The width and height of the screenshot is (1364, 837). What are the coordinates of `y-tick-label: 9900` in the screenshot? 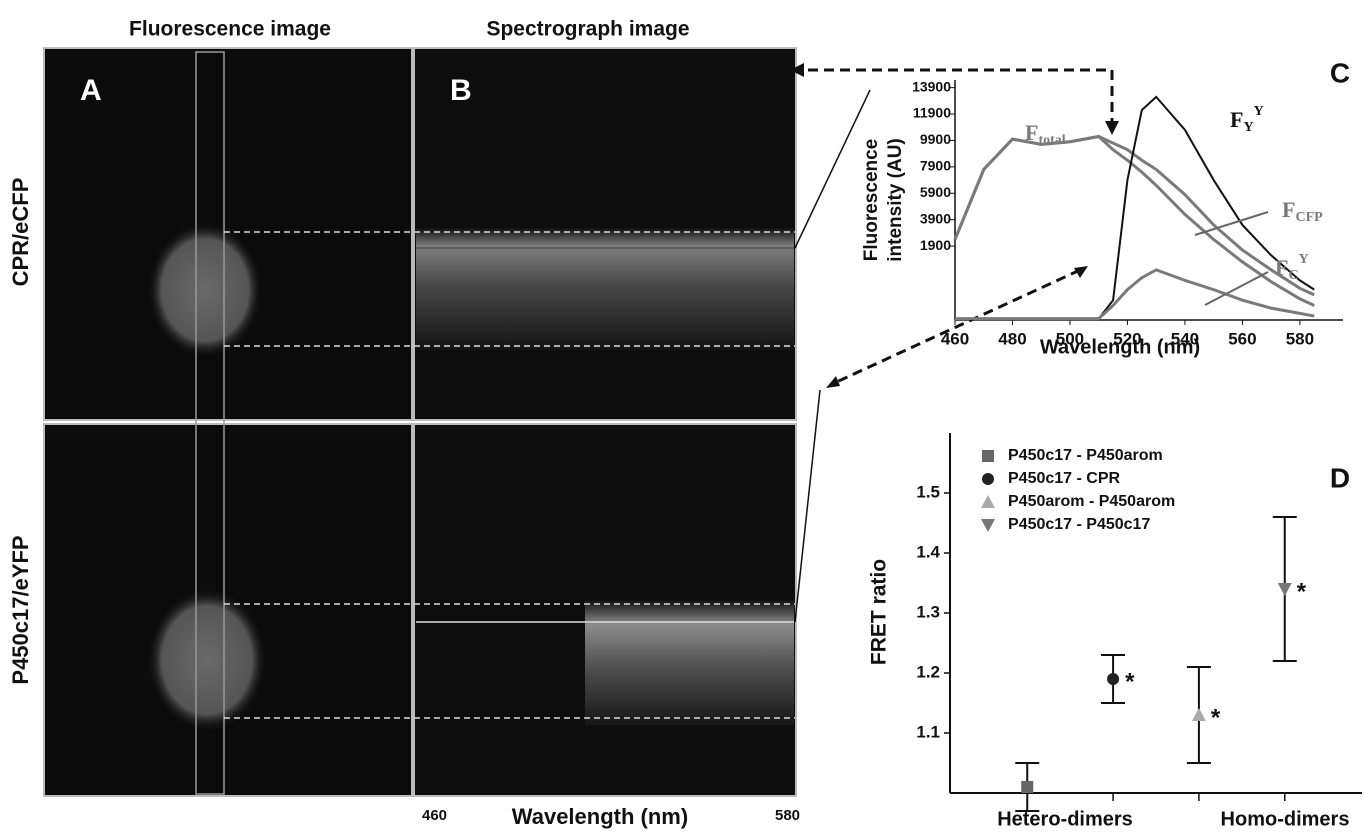 It's located at (935, 139).